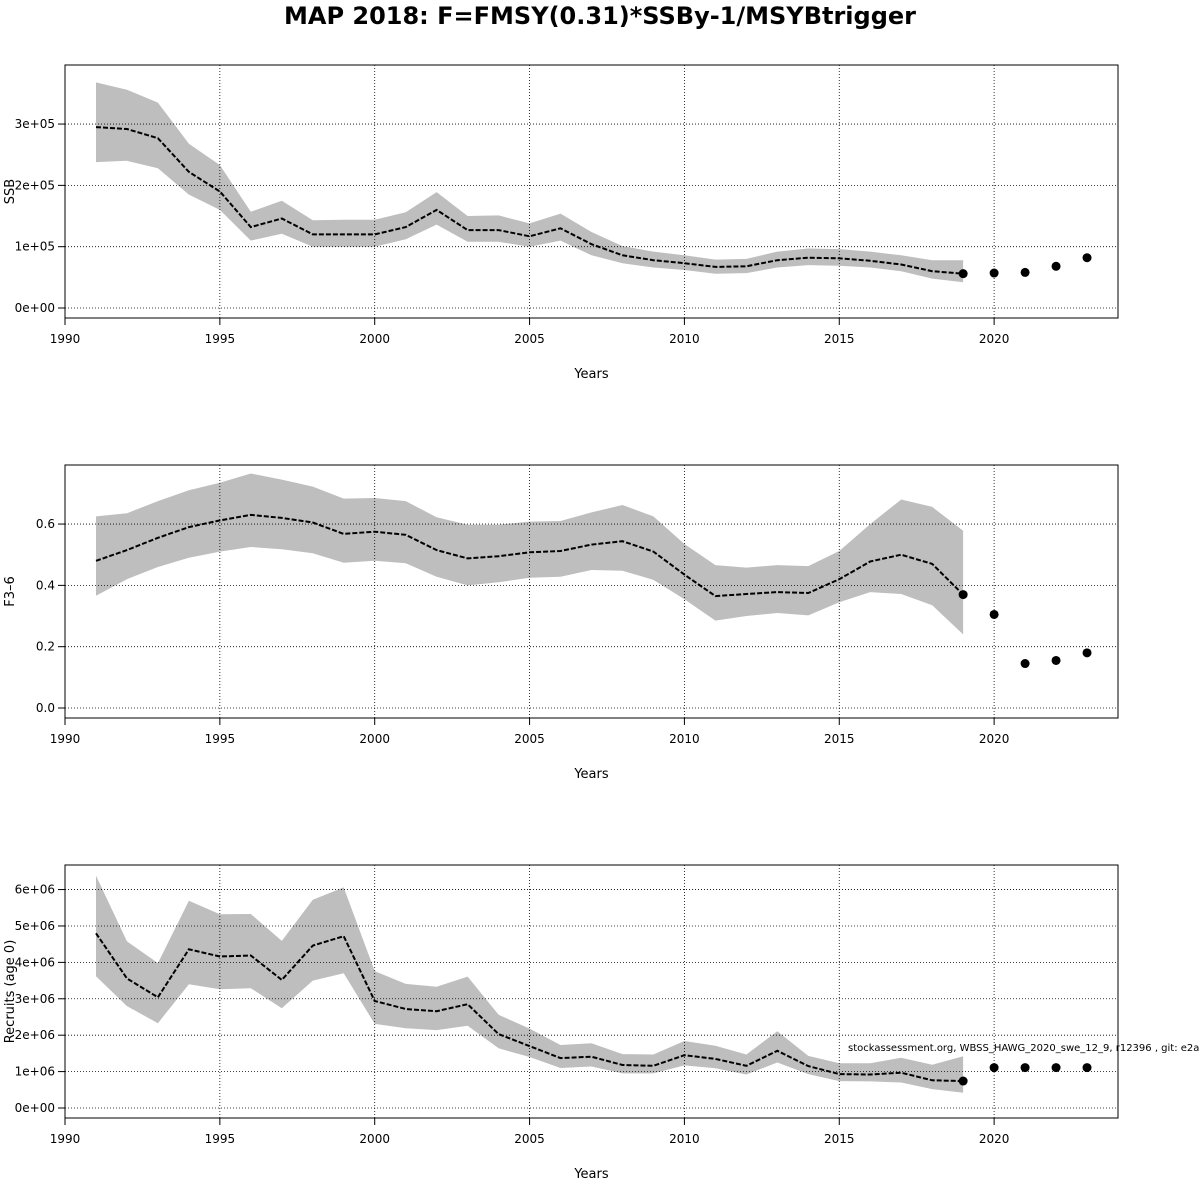 Image resolution: width=1200 pixels, height=1200 pixels. Describe the element at coordinates (35, 185) in the screenshot. I see `y-tick-label: 2e+05` at that location.